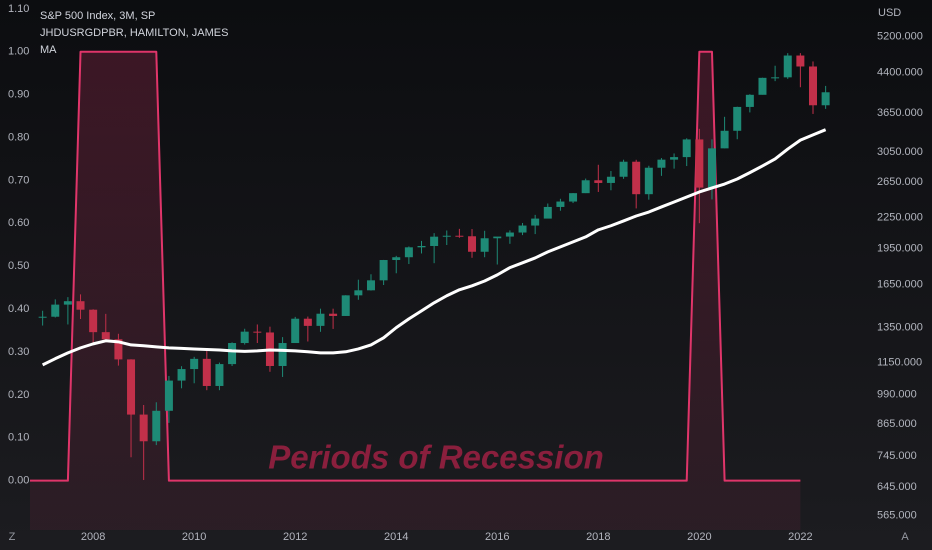 The width and height of the screenshot is (932, 550). Describe the element at coordinates (18, 9) in the screenshot. I see `y-tick-label: 1.10` at that location.